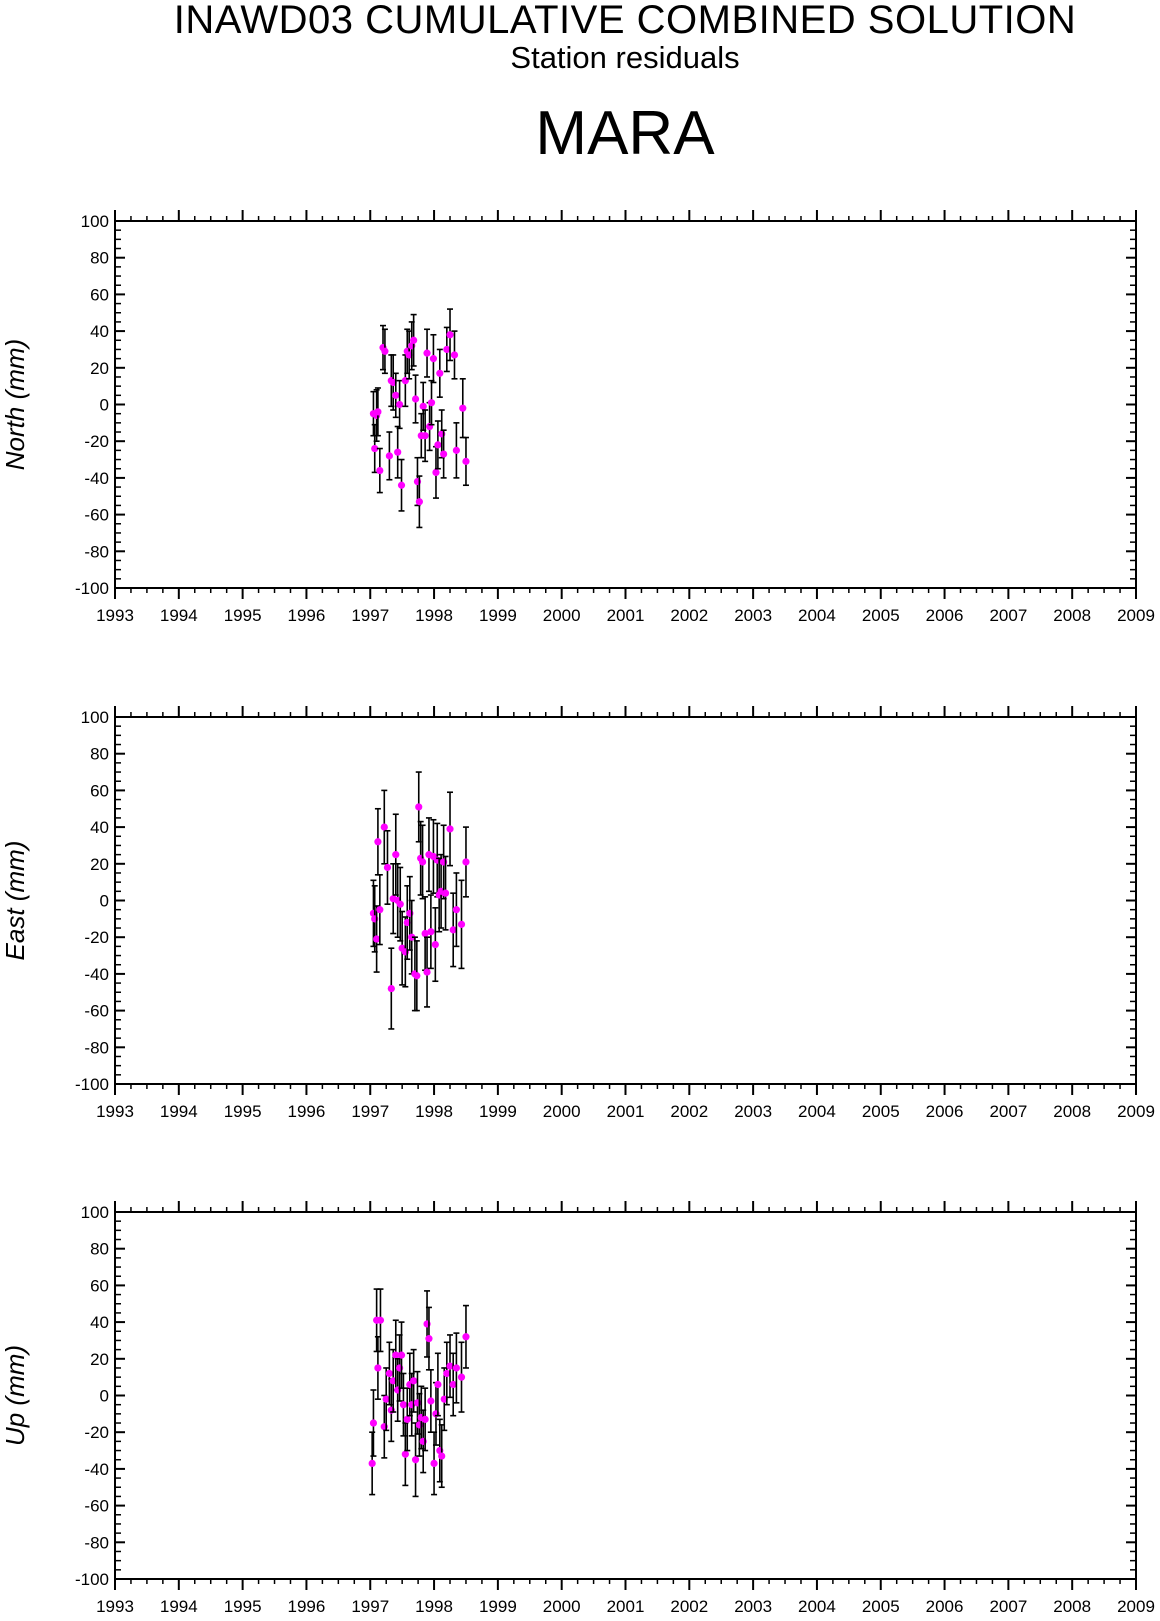 This screenshot has width=1160, height=1621. I want to click on y-axis-label: East (mm), so click(15, 901).